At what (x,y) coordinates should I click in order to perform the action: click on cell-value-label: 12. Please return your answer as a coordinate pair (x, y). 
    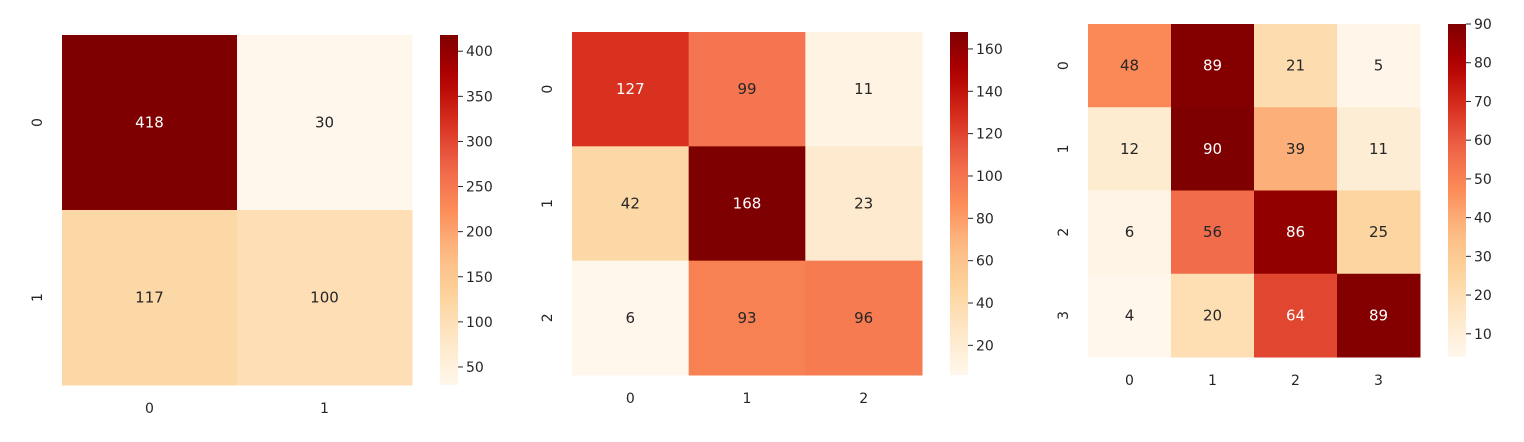
    Looking at the image, I should click on (1129, 149).